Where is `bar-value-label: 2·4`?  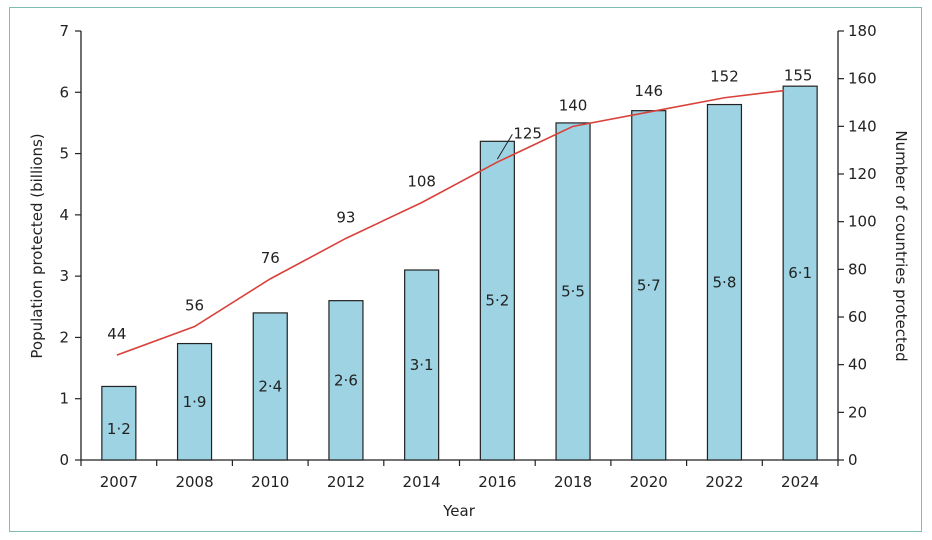
bar-value-label: 2·4 is located at coordinates (270, 386).